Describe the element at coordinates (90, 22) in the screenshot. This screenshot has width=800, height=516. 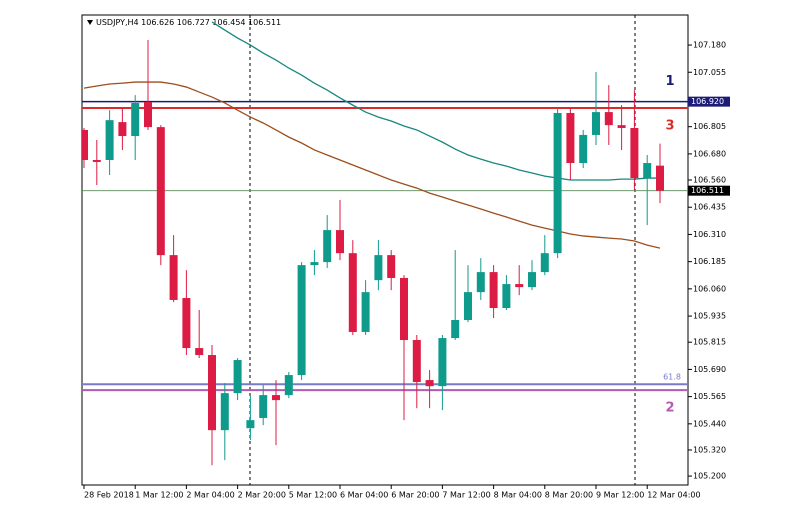
I see `menu-arrow` at that location.